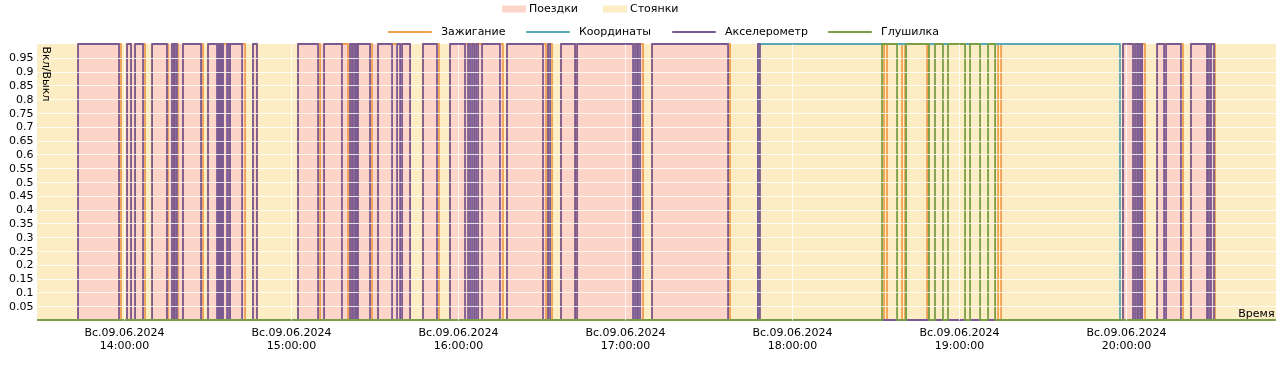 The image size is (1280, 367). I want to click on x-tick-label: Вс.09.06.2024 17:00:00, so click(625, 338).